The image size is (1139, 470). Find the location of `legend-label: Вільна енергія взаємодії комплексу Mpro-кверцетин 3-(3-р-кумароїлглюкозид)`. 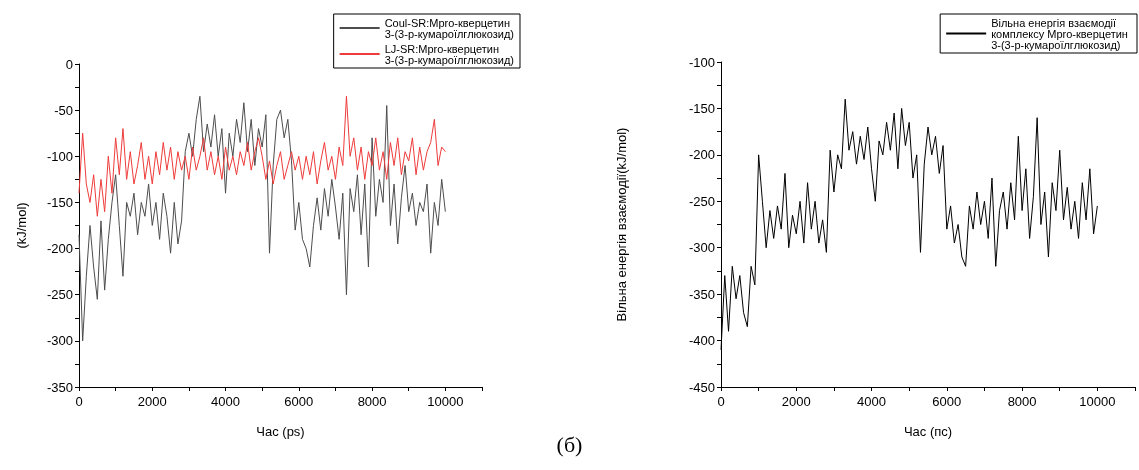

legend-label: Вільна енергія взаємодії комплексу Mpro-кверцетин 3-(3-р-кумароїлглюкозид) is located at coordinates (1061, 33).